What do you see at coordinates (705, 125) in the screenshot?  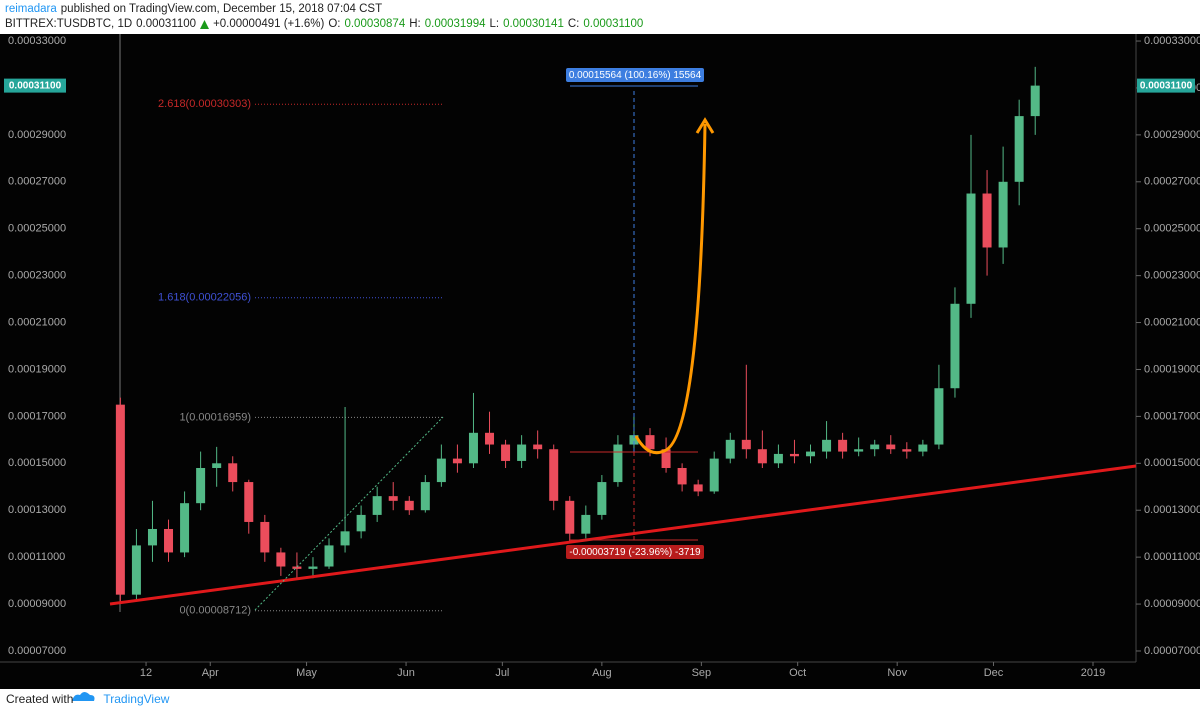 I see `arrow-head` at bounding box center [705, 125].